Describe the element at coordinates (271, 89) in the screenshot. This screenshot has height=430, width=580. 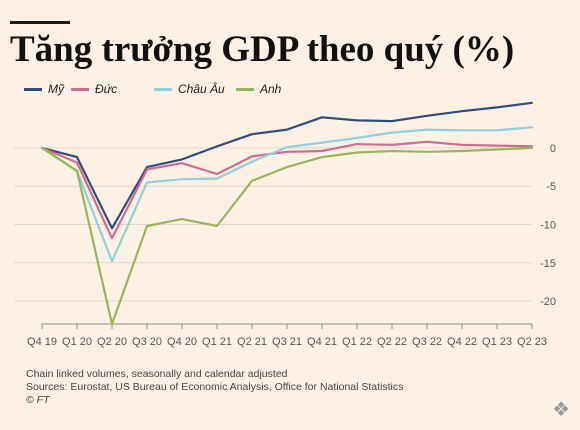
I see `legend-label: Anh` at that location.